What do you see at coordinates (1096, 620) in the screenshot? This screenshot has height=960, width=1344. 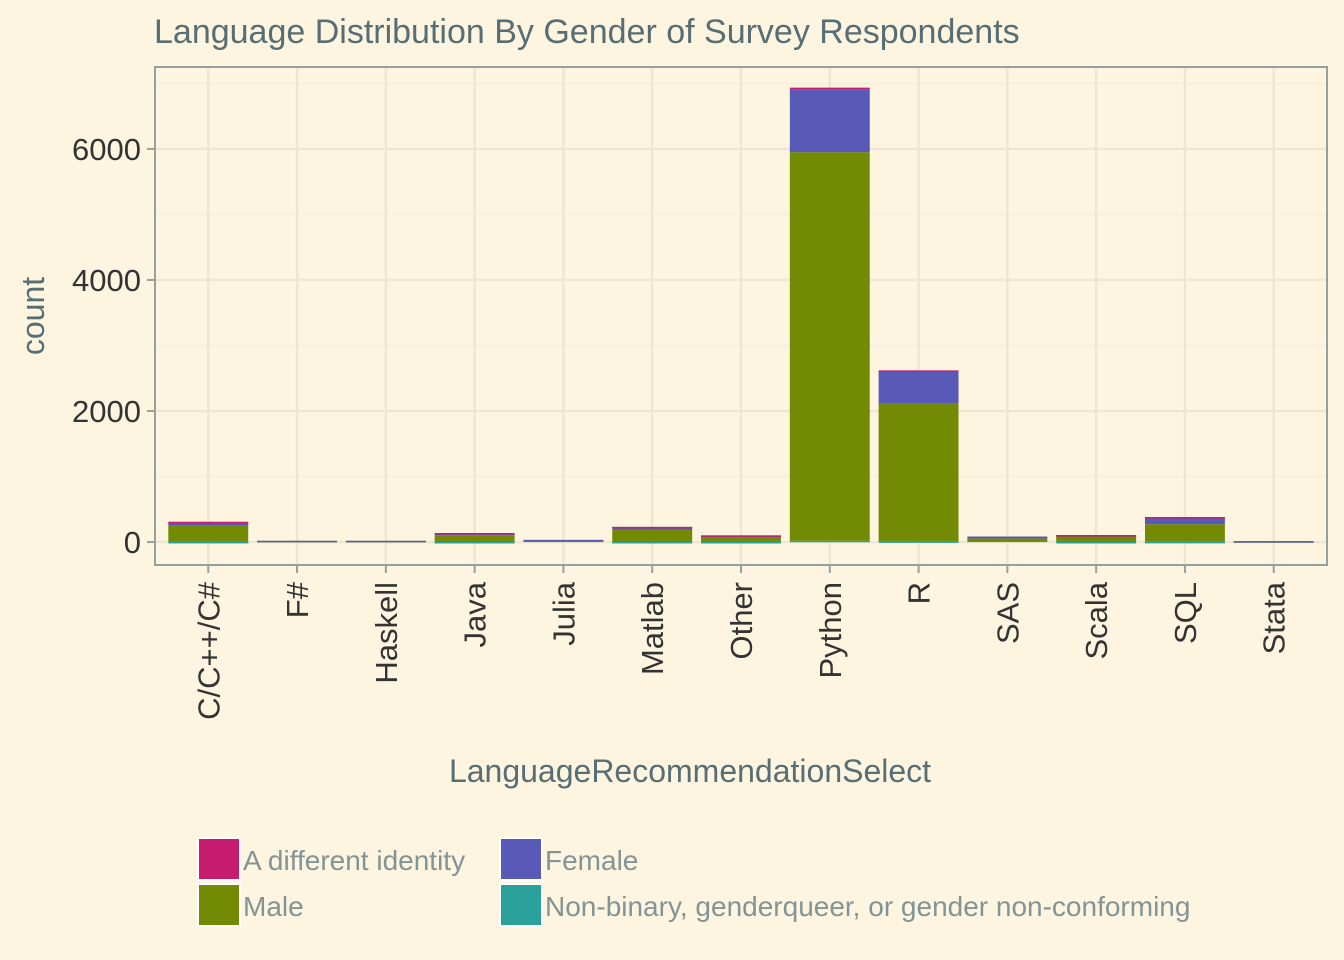 I see `x-tick-label: Scala` at bounding box center [1096, 620].